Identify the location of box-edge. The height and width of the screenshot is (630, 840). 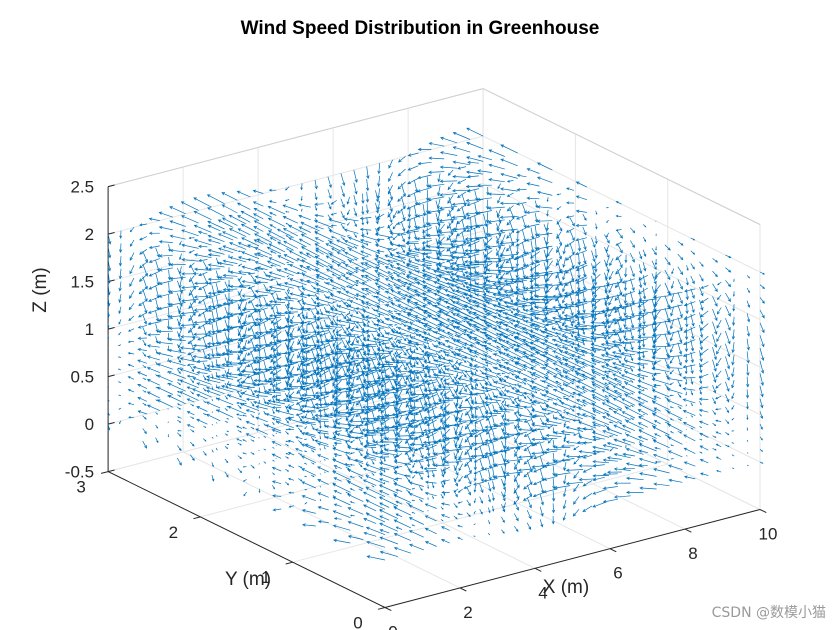
(295, 138).